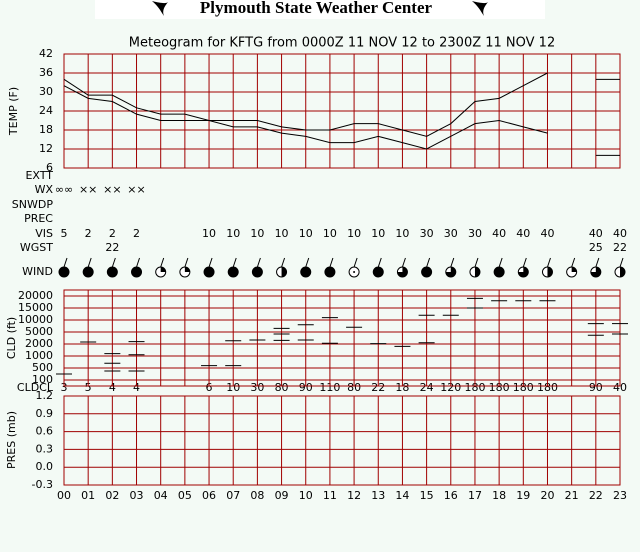  Describe the element at coordinates (64, 495) in the screenshot. I see `x-tick-label: 00` at that location.